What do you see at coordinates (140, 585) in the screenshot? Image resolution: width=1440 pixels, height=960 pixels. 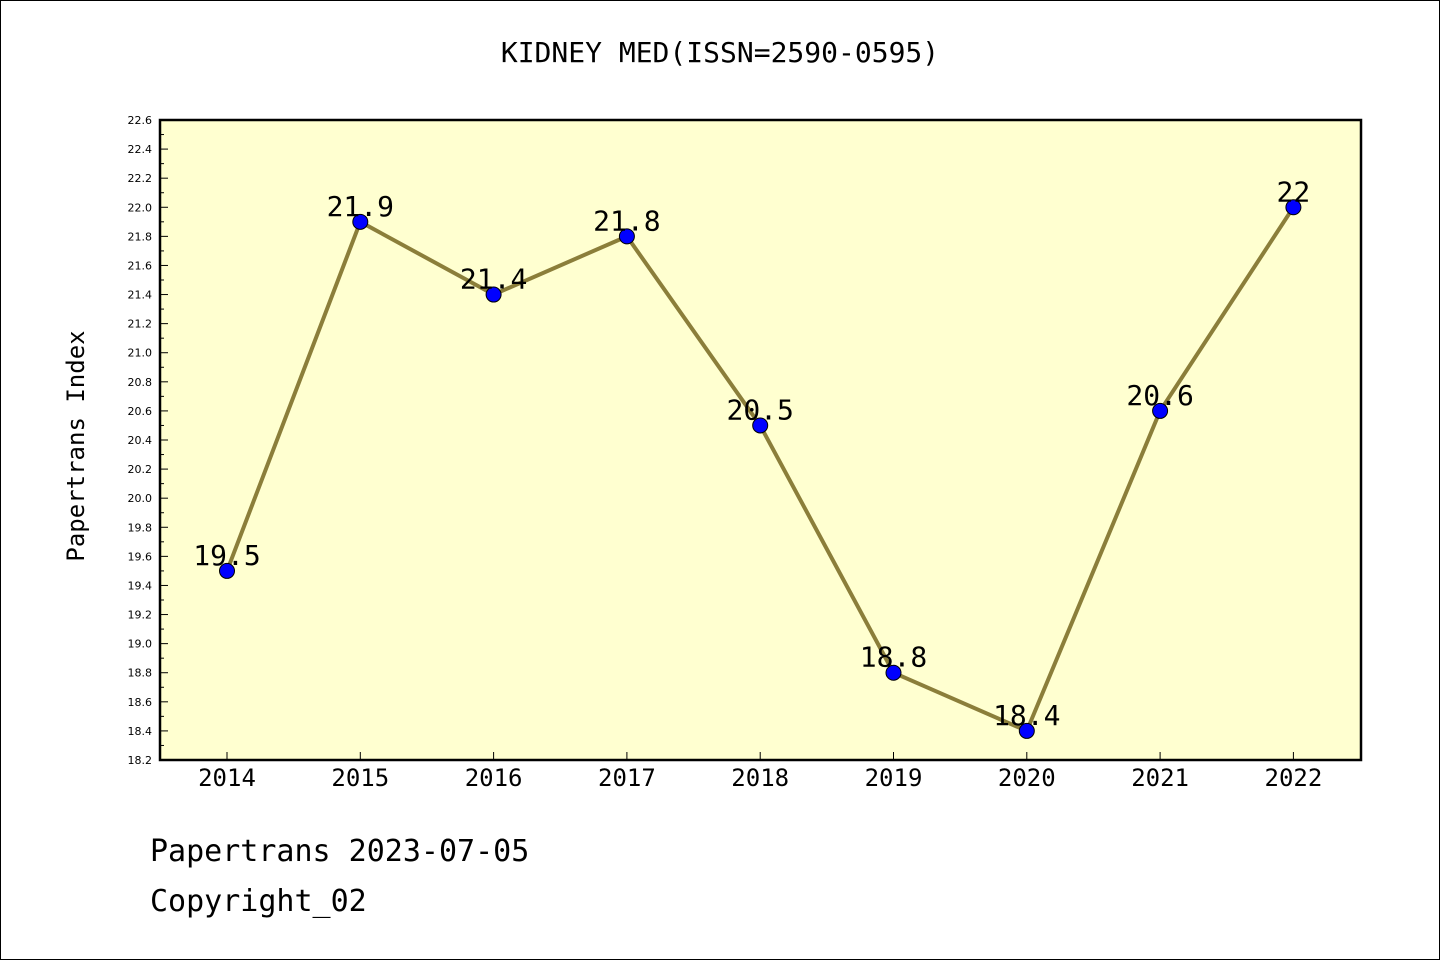 I see `y-tick-label: 19.4` at bounding box center [140, 585].